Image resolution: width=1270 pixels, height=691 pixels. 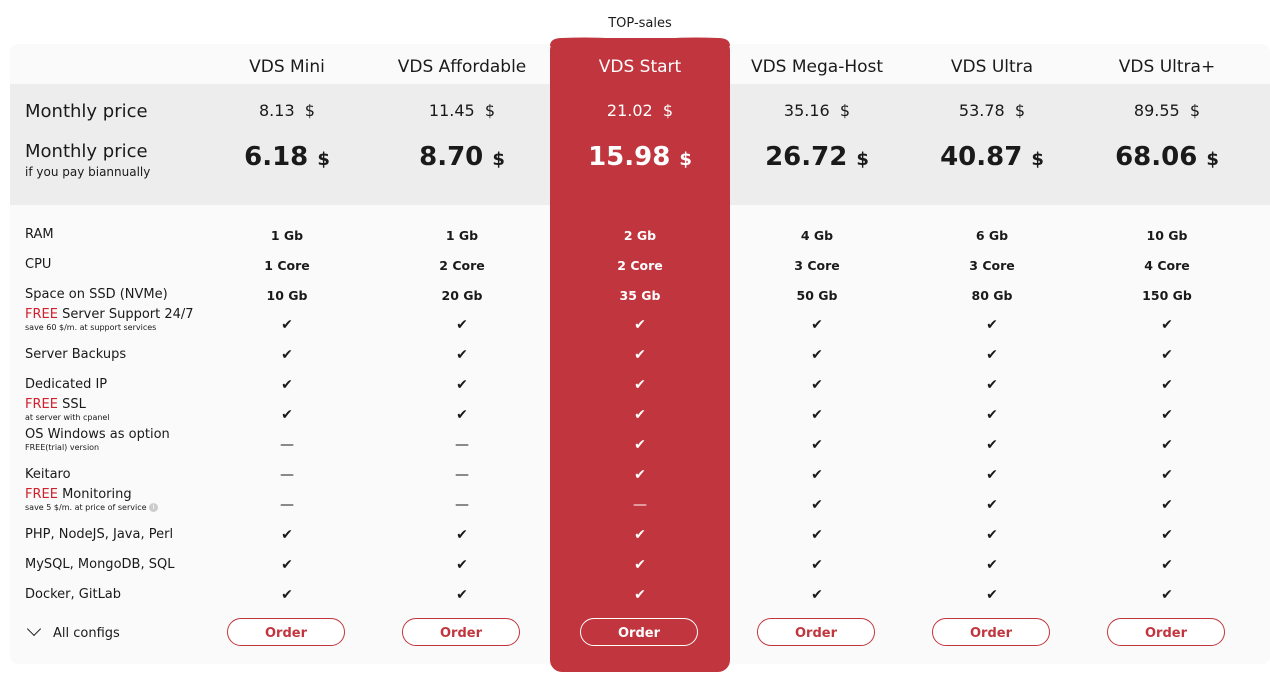 I want to click on monthly-price-biannual: 26.72 $, so click(x=817, y=157).